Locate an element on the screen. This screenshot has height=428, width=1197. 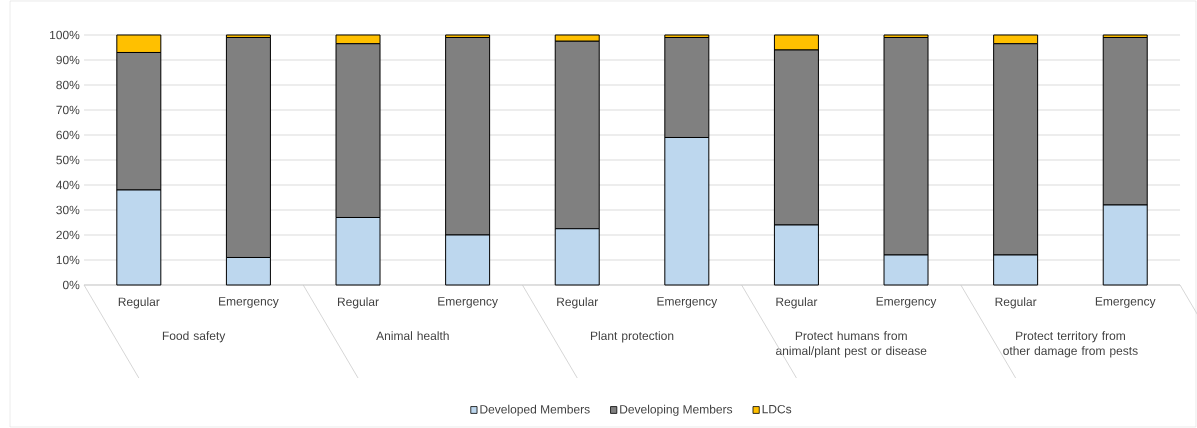
y-tick-label: 90% is located at coordinates (68, 60).